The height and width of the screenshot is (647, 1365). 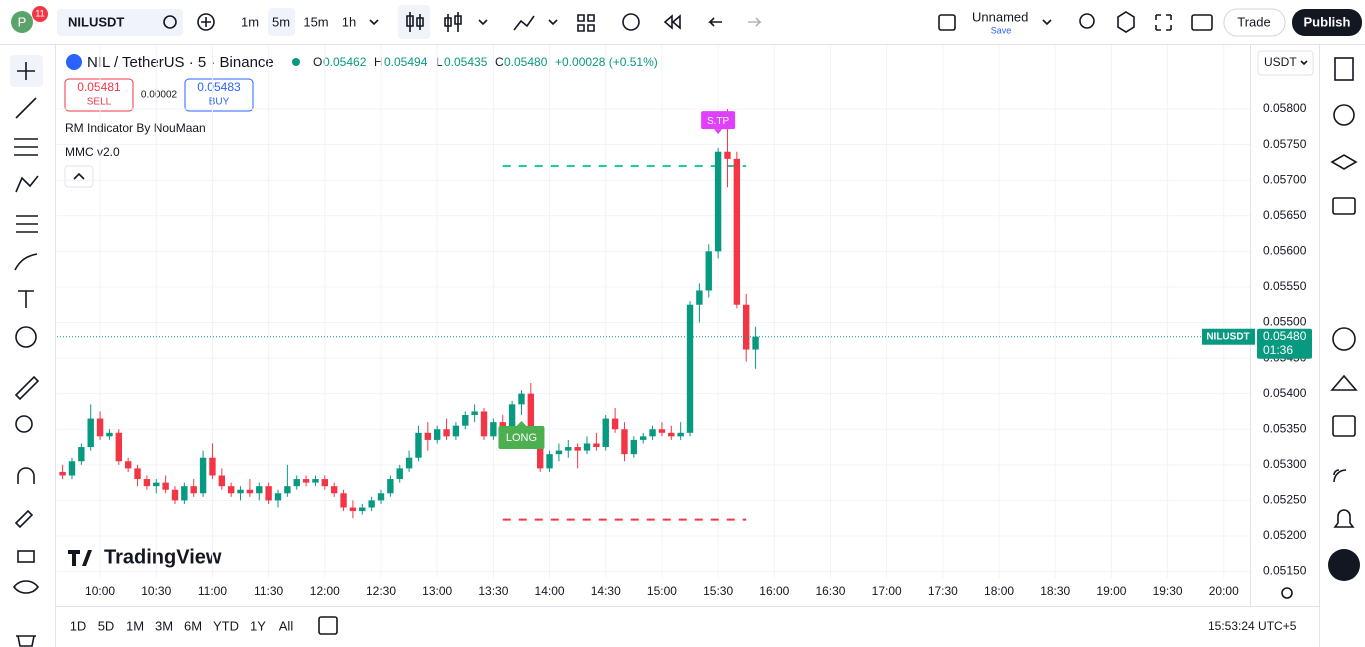 What do you see at coordinates (1280, 62) in the screenshot?
I see `currency: USDT` at bounding box center [1280, 62].